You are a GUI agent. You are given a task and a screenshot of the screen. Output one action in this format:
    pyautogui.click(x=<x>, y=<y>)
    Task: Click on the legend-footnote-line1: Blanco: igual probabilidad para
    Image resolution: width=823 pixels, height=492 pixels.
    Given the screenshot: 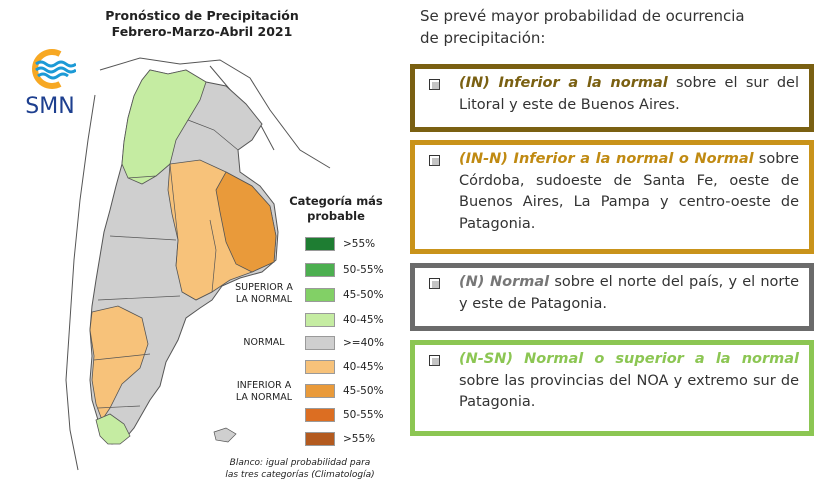 What is the action you would take?
    pyautogui.click(x=300, y=463)
    